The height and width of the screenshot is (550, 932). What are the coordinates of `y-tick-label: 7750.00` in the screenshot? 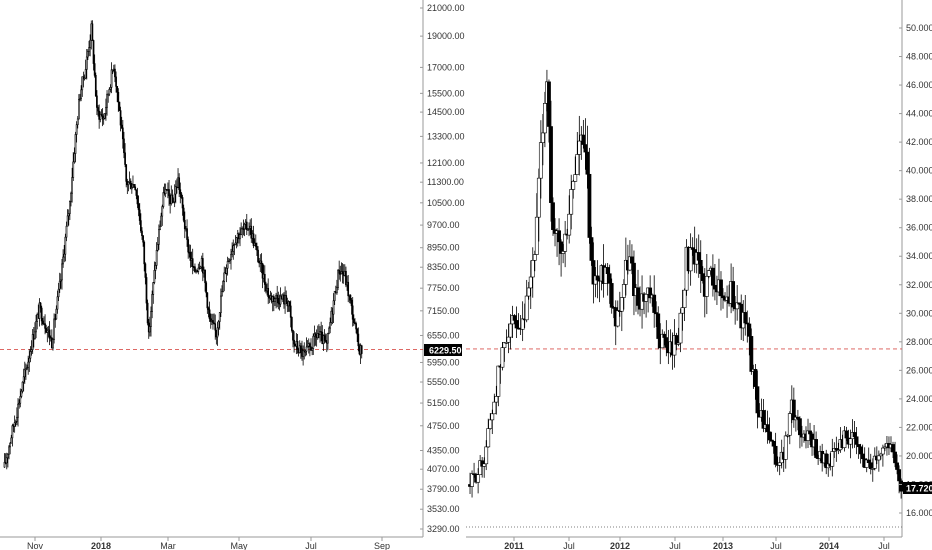 It's located at (443, 288).